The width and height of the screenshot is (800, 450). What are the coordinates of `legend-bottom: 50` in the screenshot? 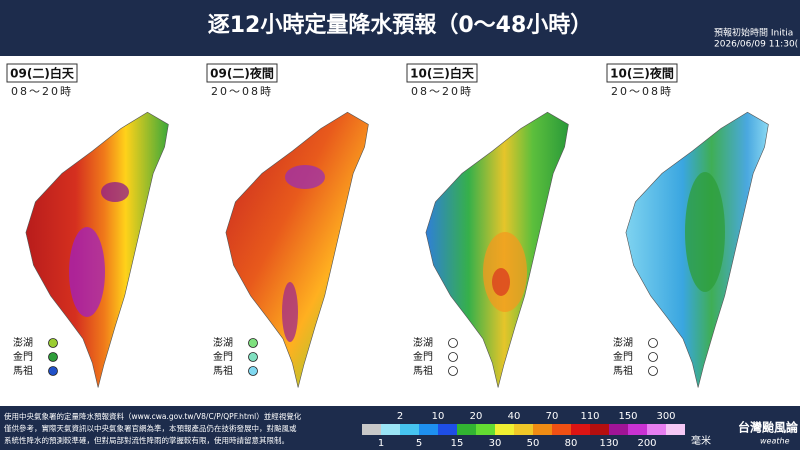 It's located at (533, 443).